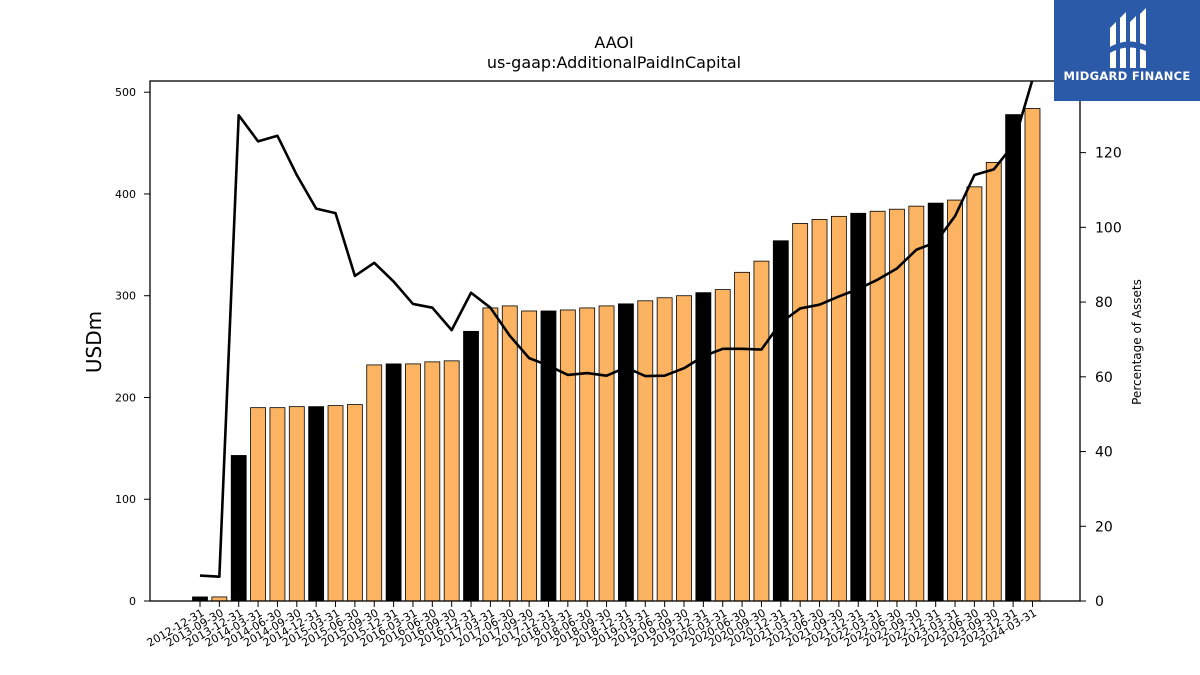 Image resolution: width=1200 pixels, height=675 pixels. Describe the element at coordinates (125, 296) in the screenshot. I see `y-tick-label: 300` at that location.